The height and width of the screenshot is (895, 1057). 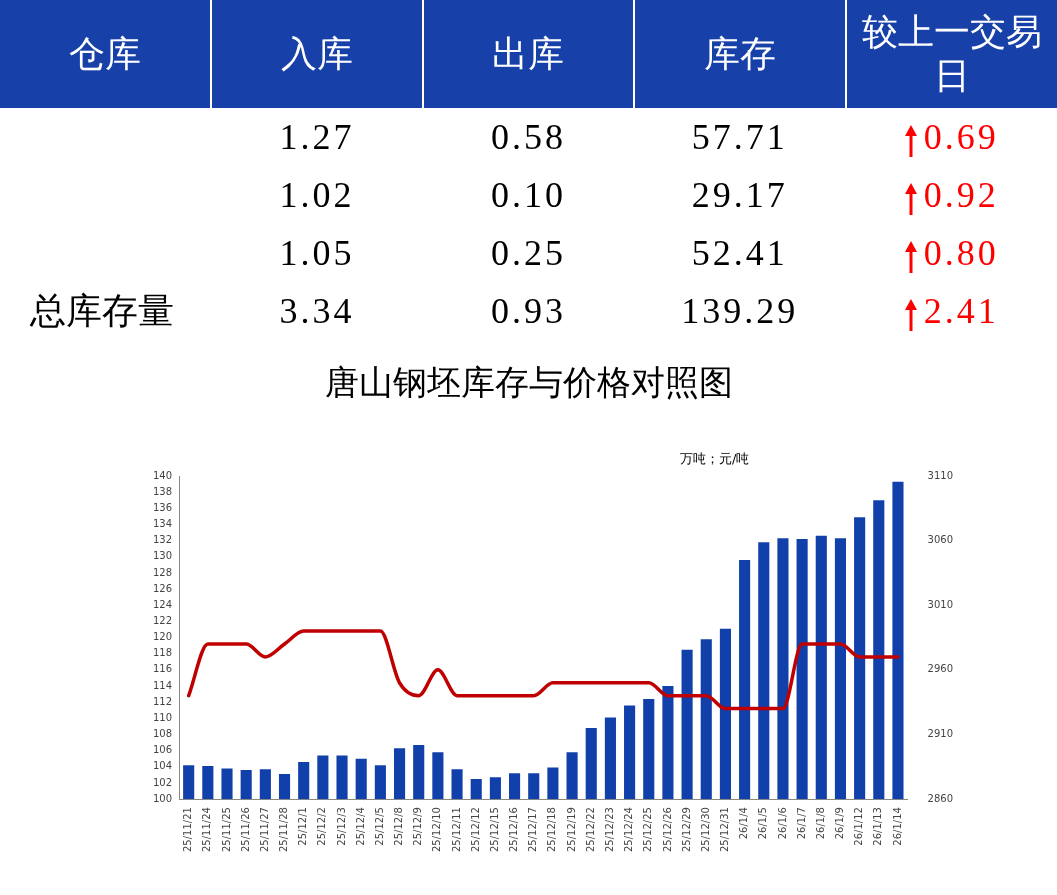 I want to click on x-tick-label: 26/1/8, so click(x=820, y=823).